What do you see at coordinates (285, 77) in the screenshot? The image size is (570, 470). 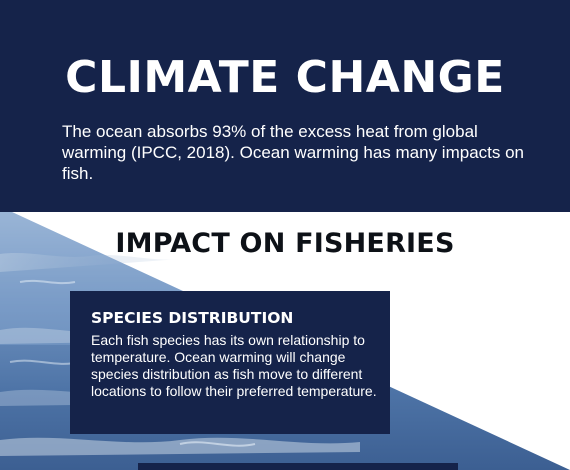 I see `page-title: CLIMATE CHANGE` at bounding box center [285, 77].